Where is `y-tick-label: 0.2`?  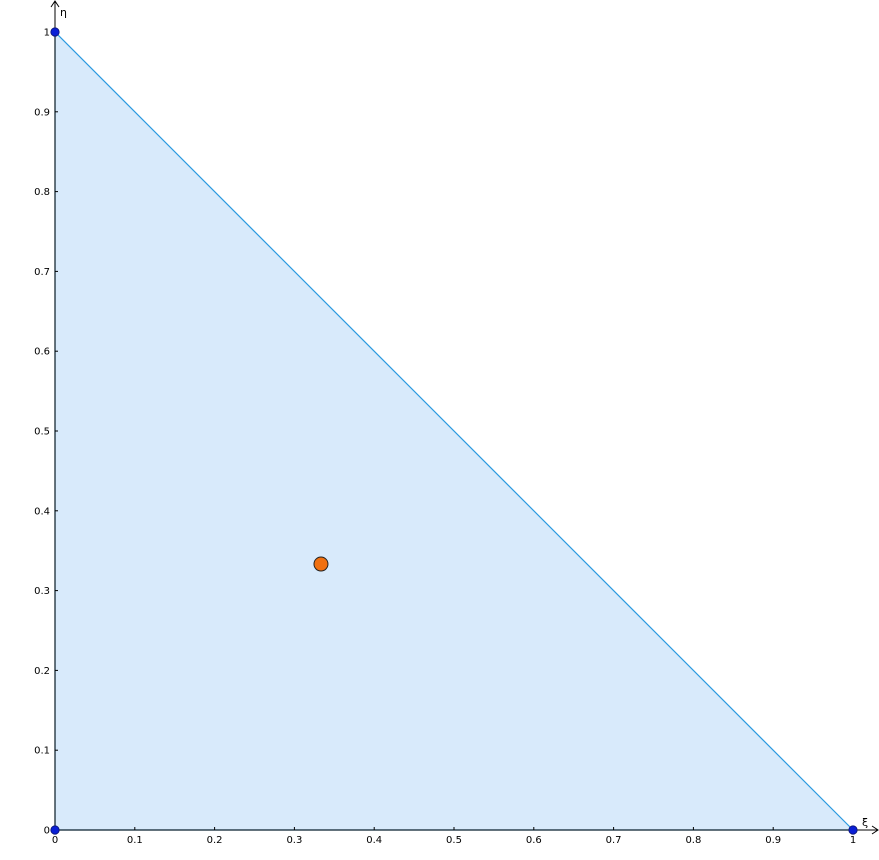
y-tick-label: 0.2 is located at coordinates (42, 671).